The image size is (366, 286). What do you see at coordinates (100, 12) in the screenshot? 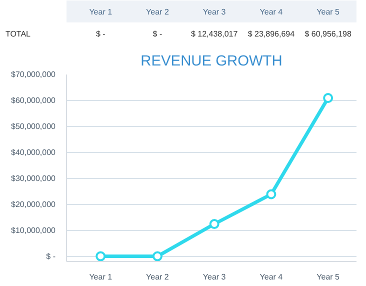
I see `category-label: Year 1` at bounding box center [100, 12].